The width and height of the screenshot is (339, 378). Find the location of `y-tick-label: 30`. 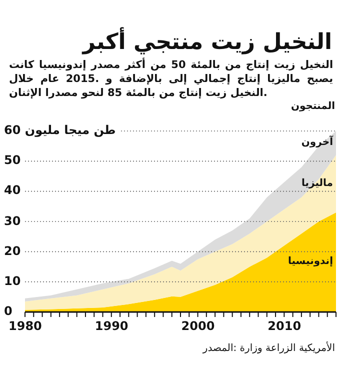

y-tick-label: 30 is located at coordinates (12, 221).